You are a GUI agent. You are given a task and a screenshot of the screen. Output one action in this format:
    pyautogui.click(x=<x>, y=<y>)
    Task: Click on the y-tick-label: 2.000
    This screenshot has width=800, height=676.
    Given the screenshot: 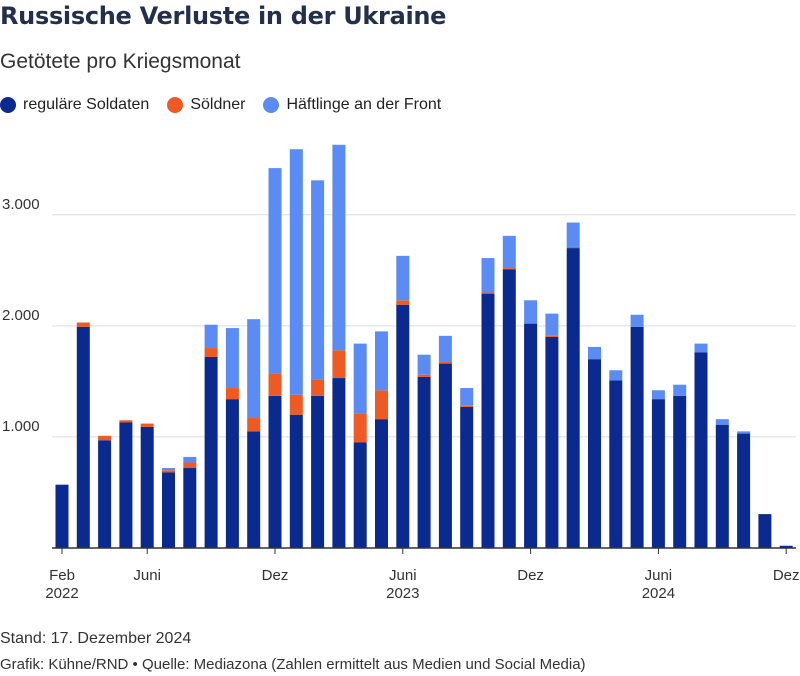 What is the action you would take?
    pyautogui.click(x=21, y=315)
    